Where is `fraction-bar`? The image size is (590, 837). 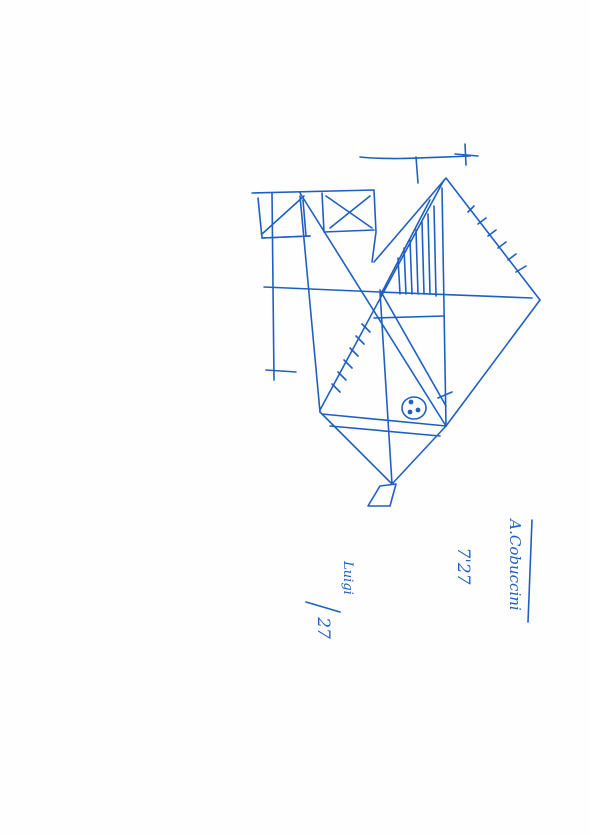 fraction-bar is located at coordinates (323, 607).